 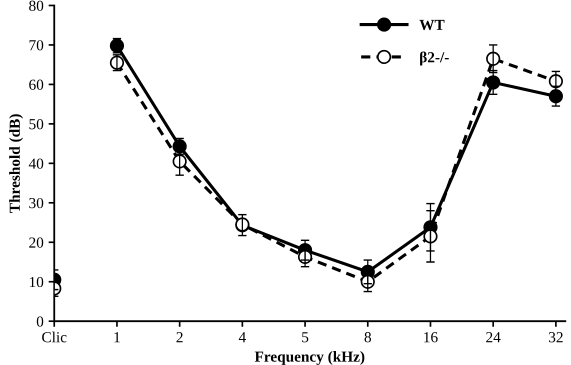 I want to click on x-tick-label: 2, so click(x=179, y=337).